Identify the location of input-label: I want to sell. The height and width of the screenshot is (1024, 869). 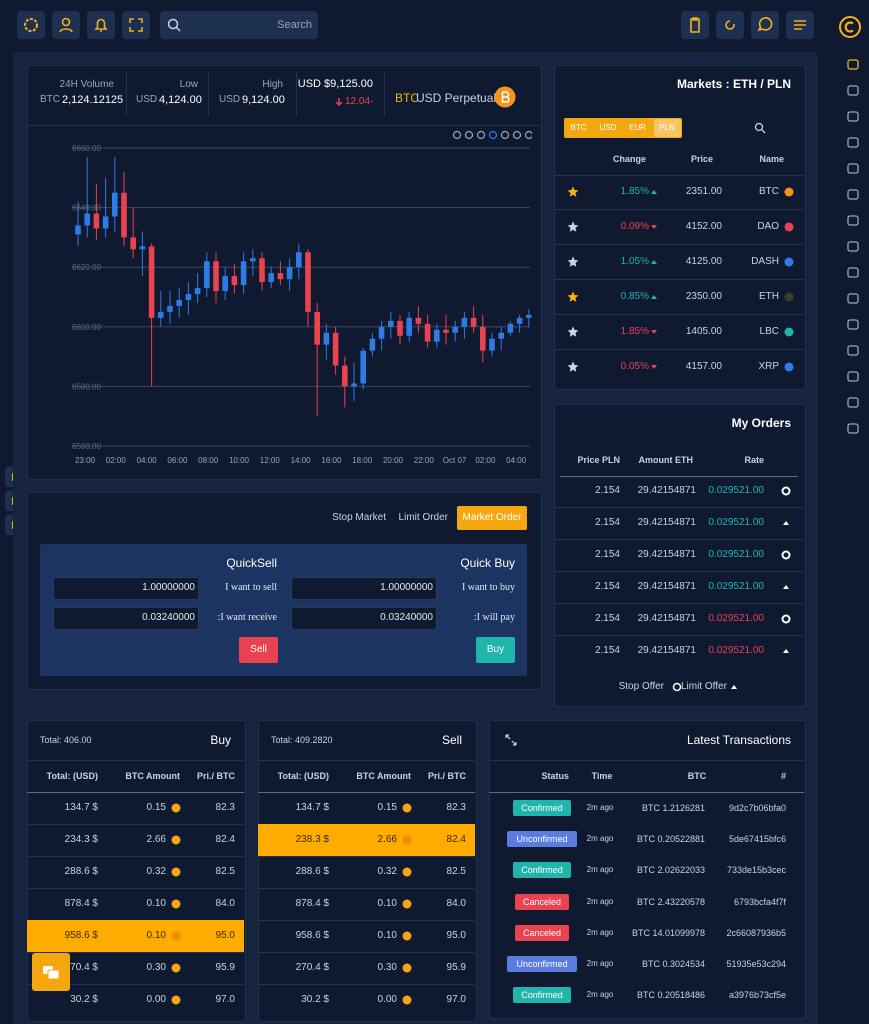
(251, 587).